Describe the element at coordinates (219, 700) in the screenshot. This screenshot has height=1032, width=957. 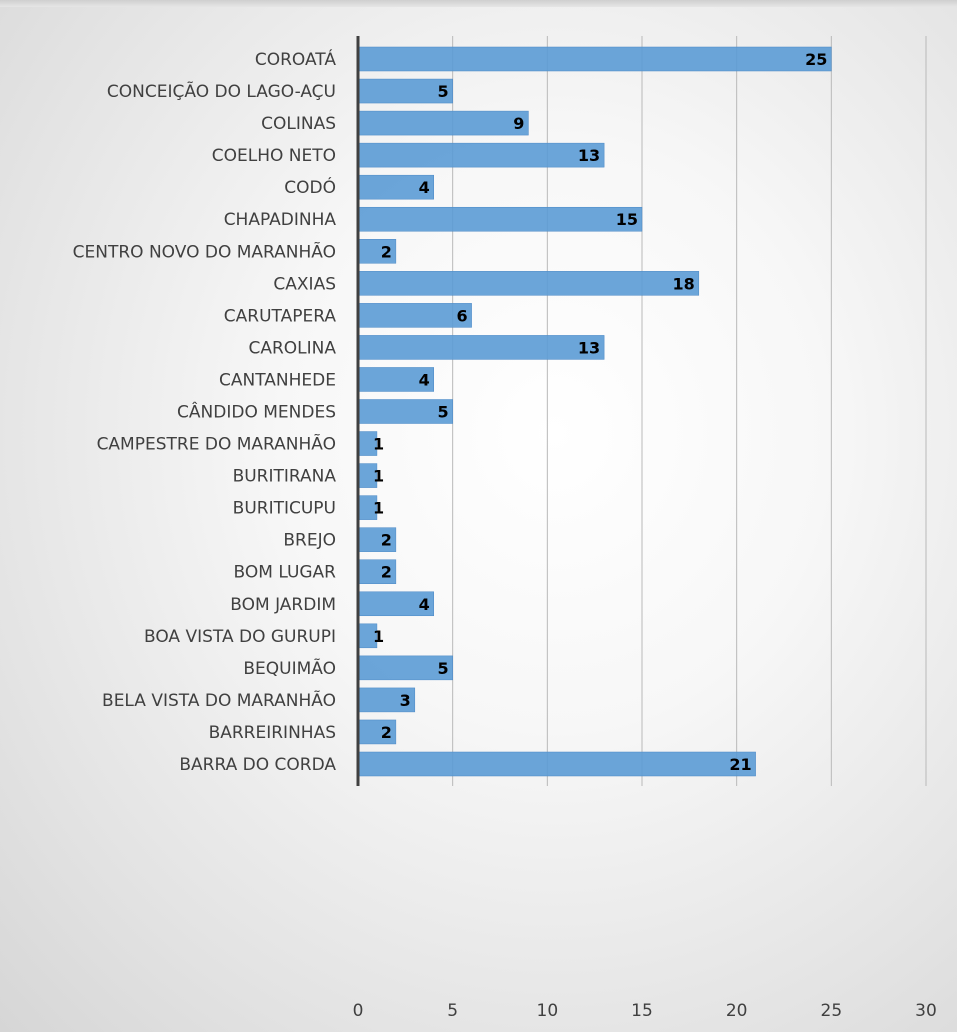
I see `category-label: BELA VISTA DO MARANHÃO` at that location.